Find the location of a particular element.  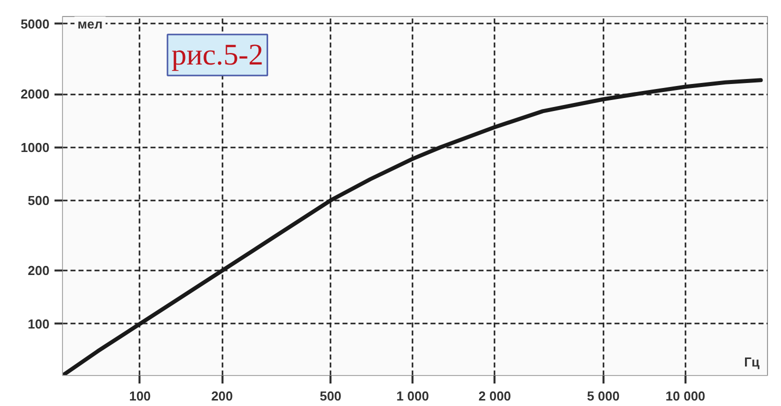

y-tick-label: 100 is located at coordinates (39, 324).